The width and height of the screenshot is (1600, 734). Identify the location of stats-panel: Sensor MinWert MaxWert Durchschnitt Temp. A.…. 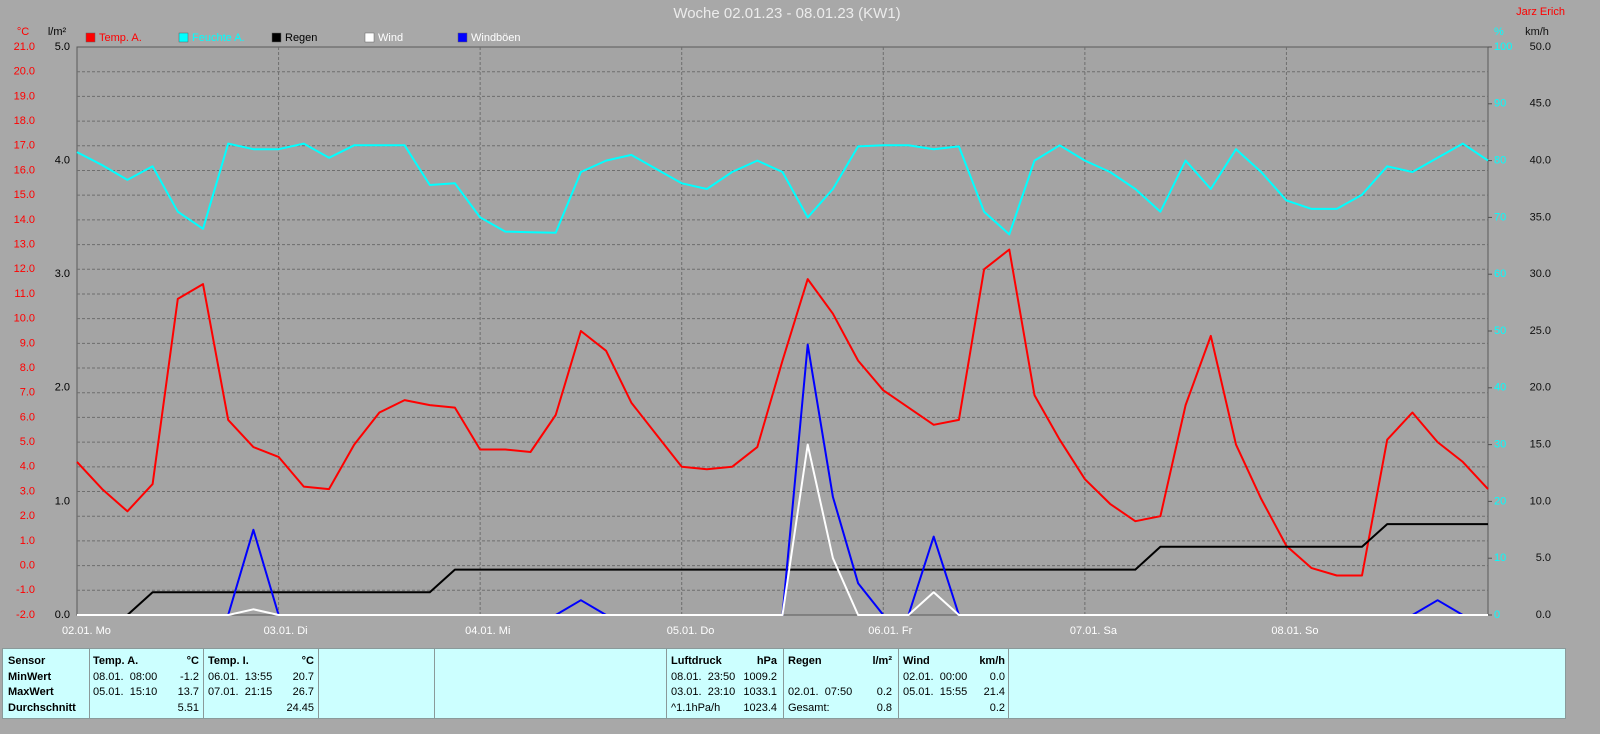
(784, 683).